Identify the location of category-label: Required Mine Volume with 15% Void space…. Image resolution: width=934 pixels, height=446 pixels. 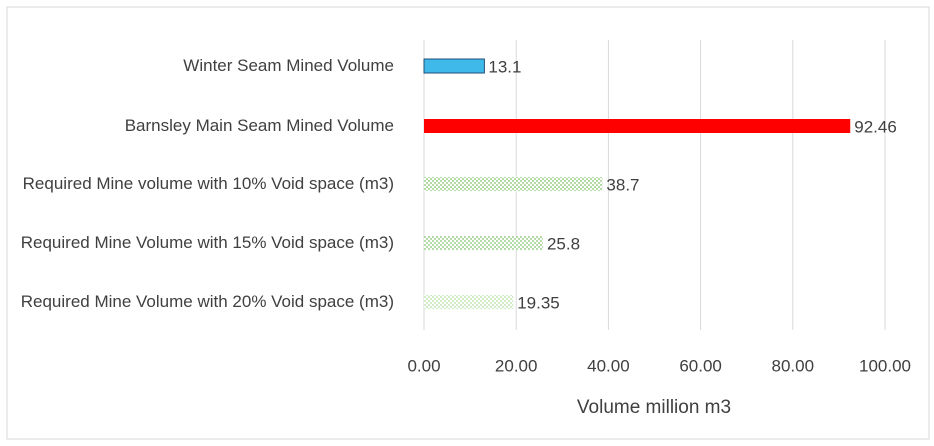
(207, 242).